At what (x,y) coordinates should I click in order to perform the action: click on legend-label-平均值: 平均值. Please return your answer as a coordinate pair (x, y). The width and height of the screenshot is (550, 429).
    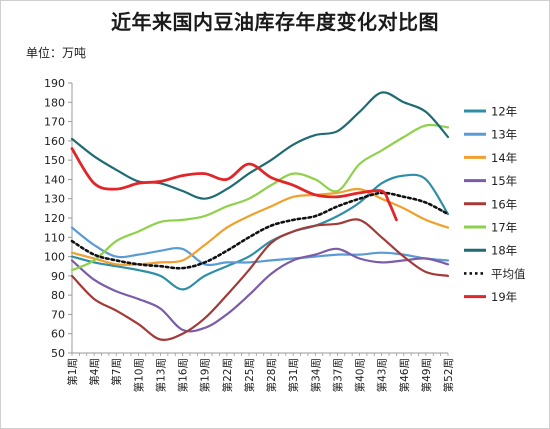
    Looking at the image, I should click on (508, 274).